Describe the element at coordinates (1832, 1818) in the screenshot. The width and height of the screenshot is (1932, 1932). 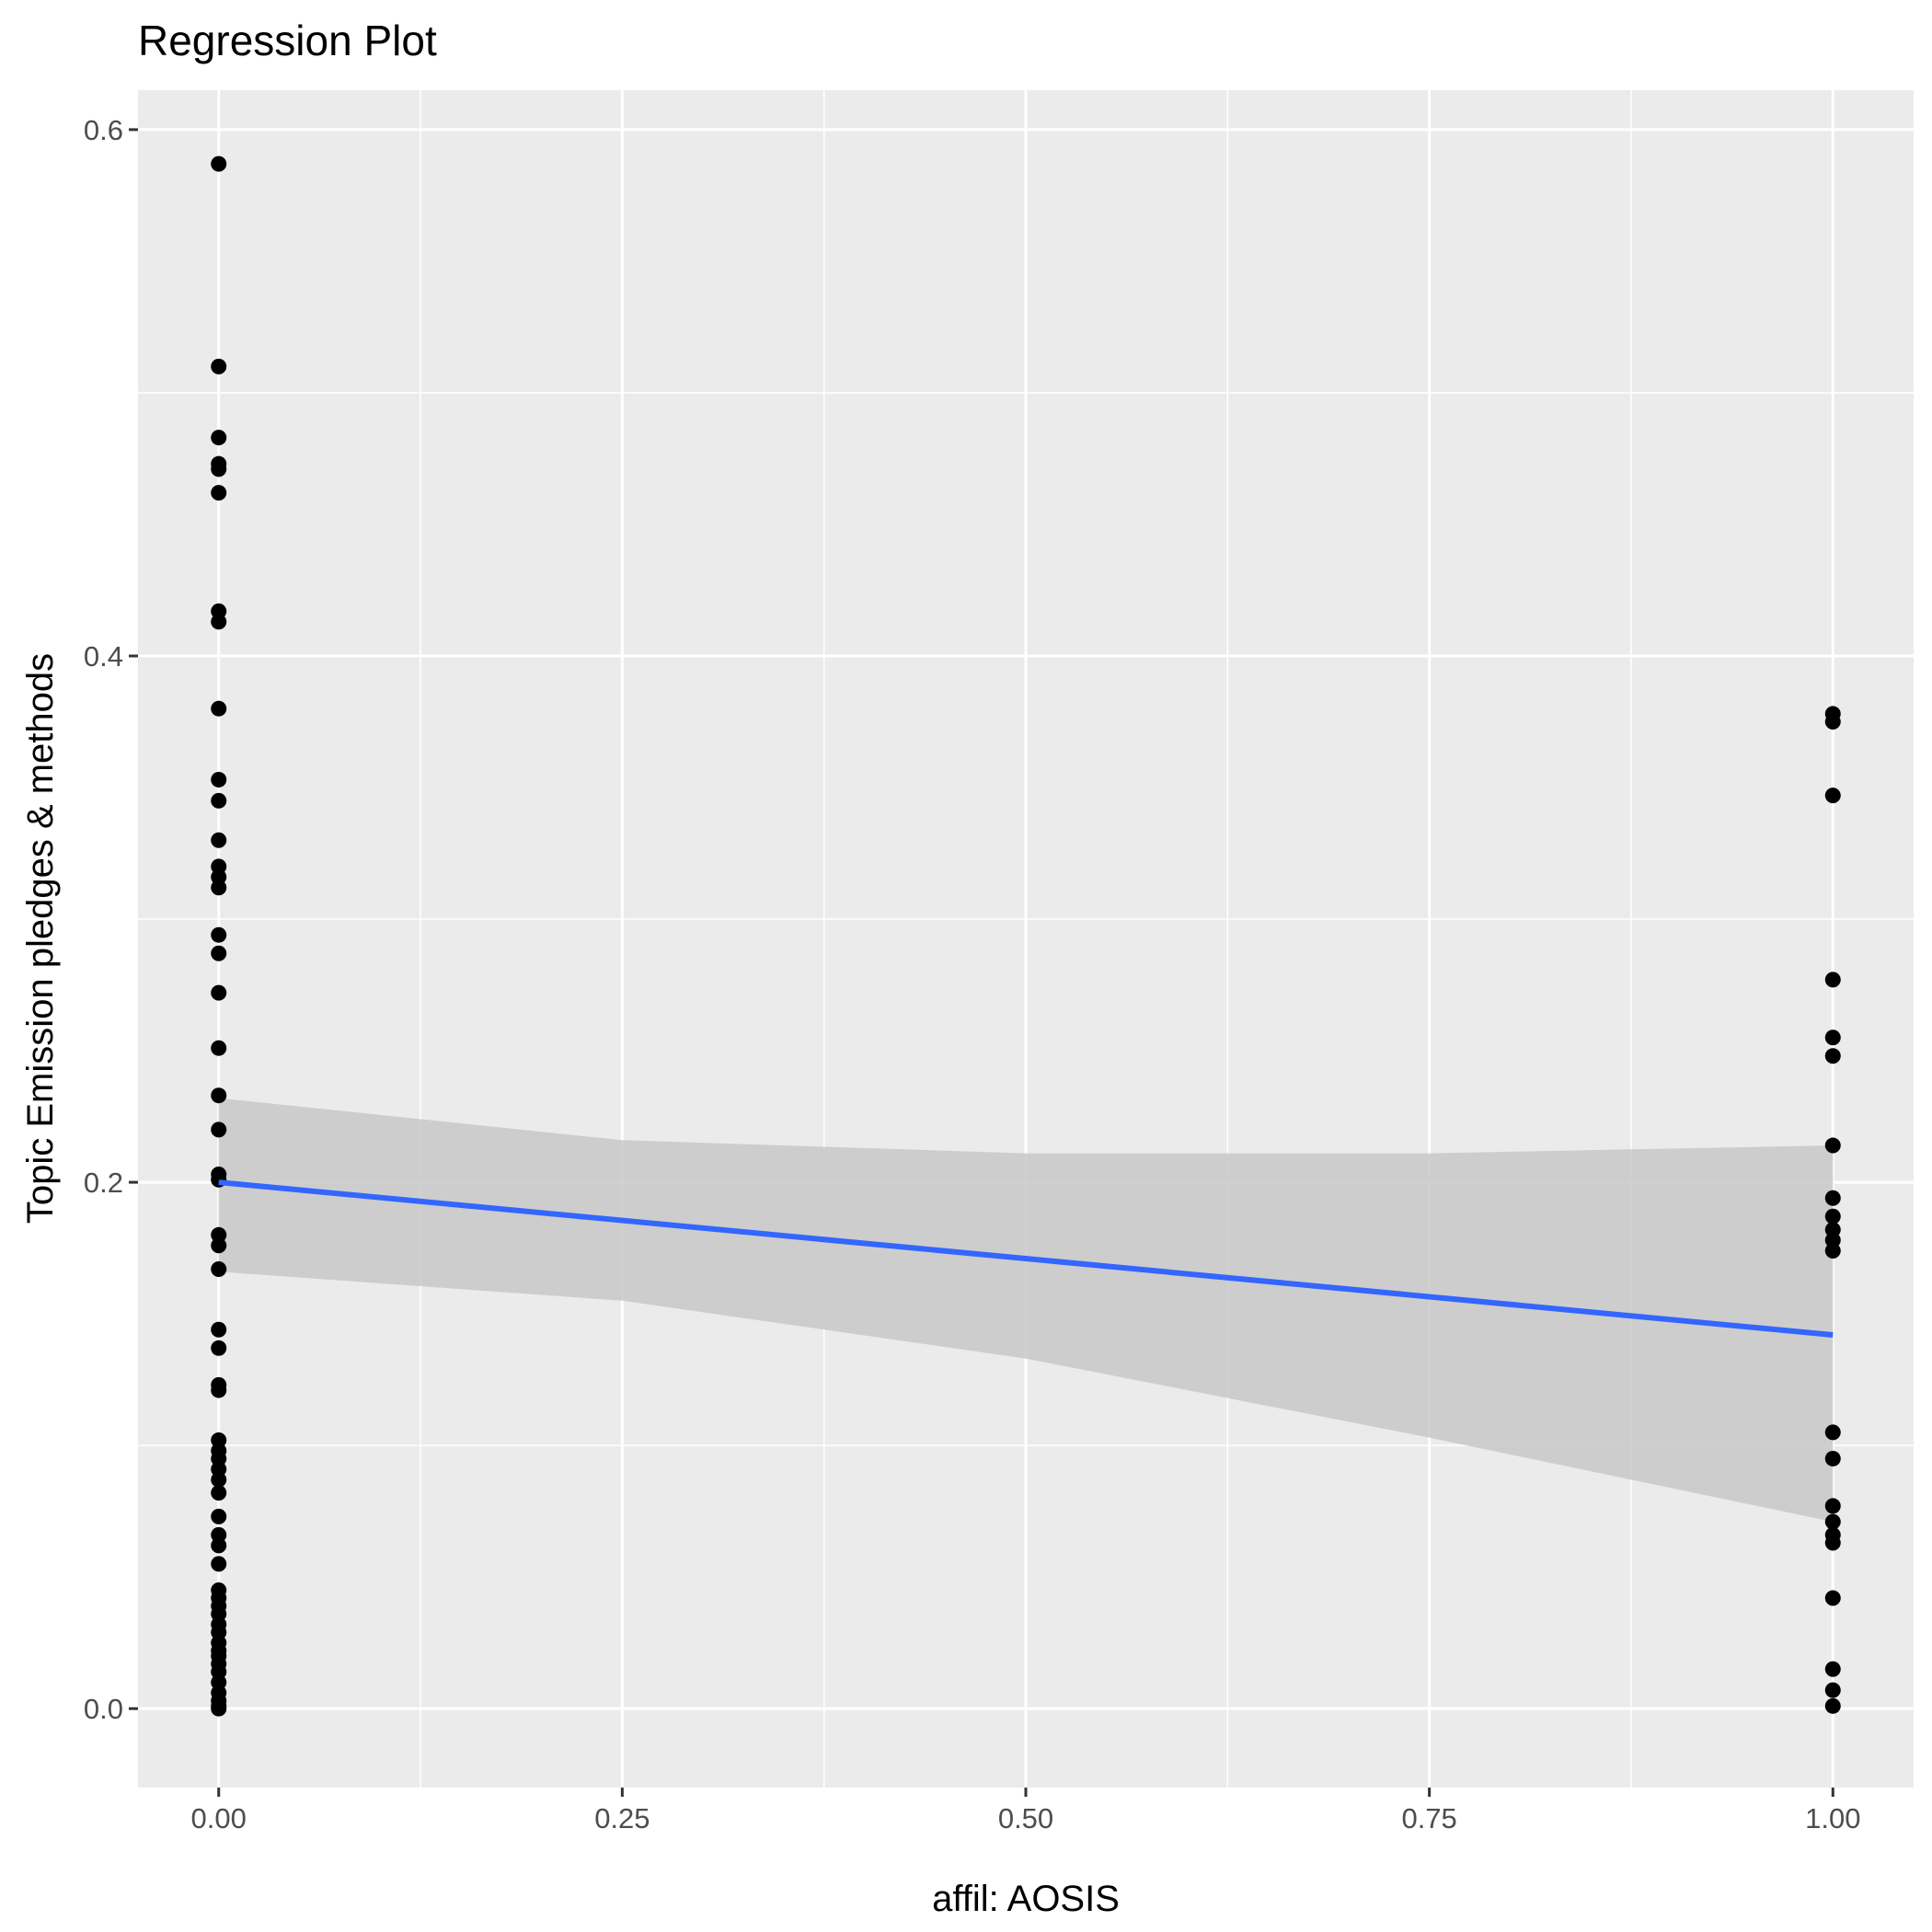
I see `x-tick-label: 1.00` at that location.